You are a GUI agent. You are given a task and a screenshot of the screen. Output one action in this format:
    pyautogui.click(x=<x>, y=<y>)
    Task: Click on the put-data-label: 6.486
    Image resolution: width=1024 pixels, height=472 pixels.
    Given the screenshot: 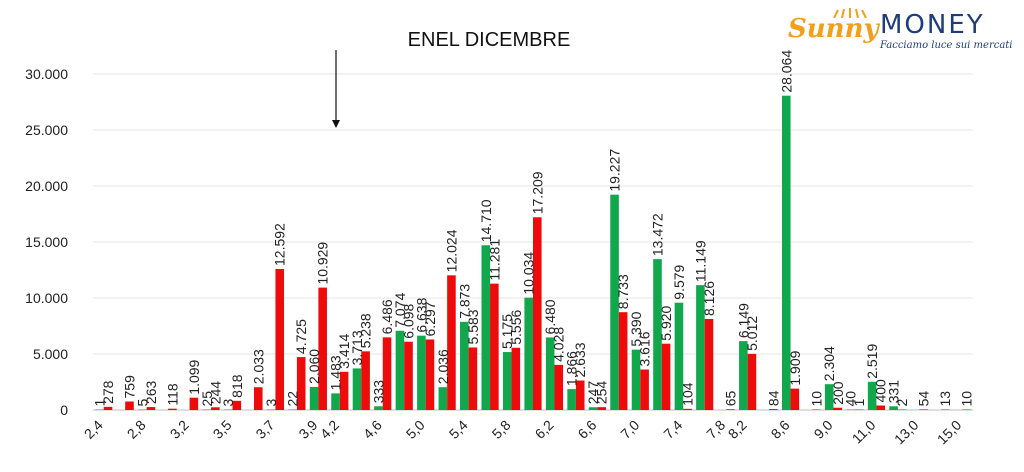 What is the action you would take?
    pyautogui.click(x=387, y=316)
    